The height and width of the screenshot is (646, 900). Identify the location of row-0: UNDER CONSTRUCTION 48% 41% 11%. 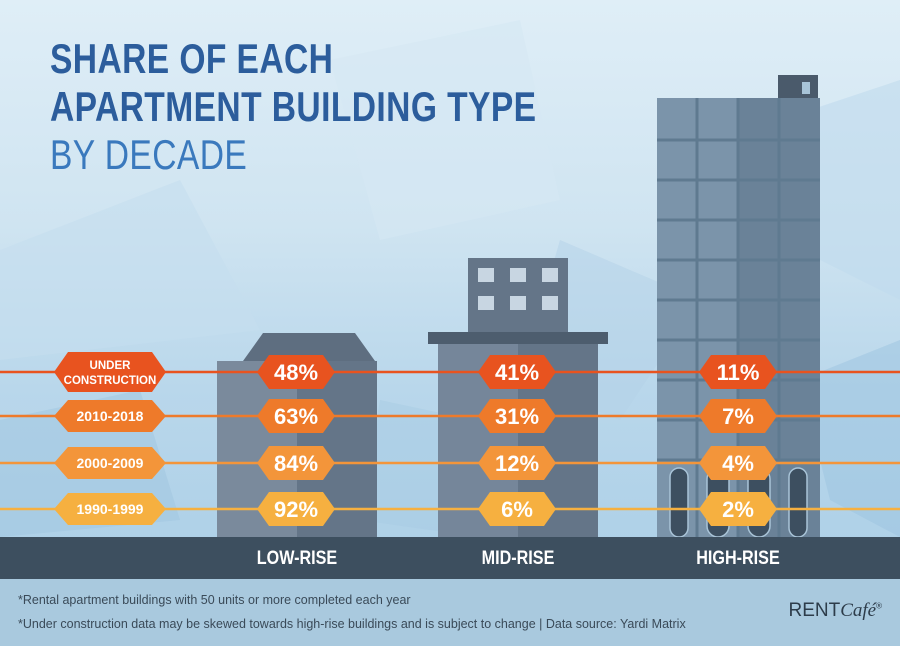
(450, 372).